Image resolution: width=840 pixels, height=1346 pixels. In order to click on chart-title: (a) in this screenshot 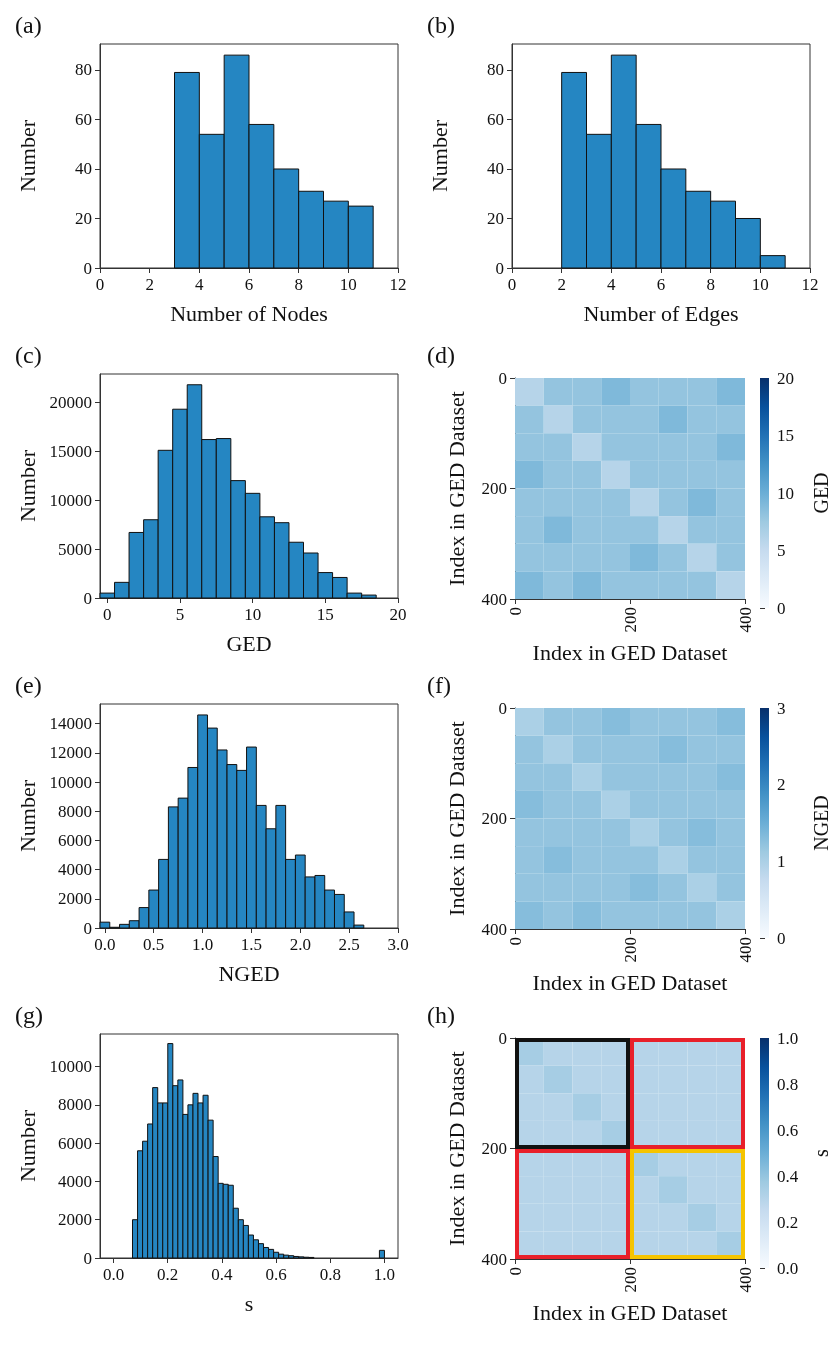, I will do `click(28, 25)`.